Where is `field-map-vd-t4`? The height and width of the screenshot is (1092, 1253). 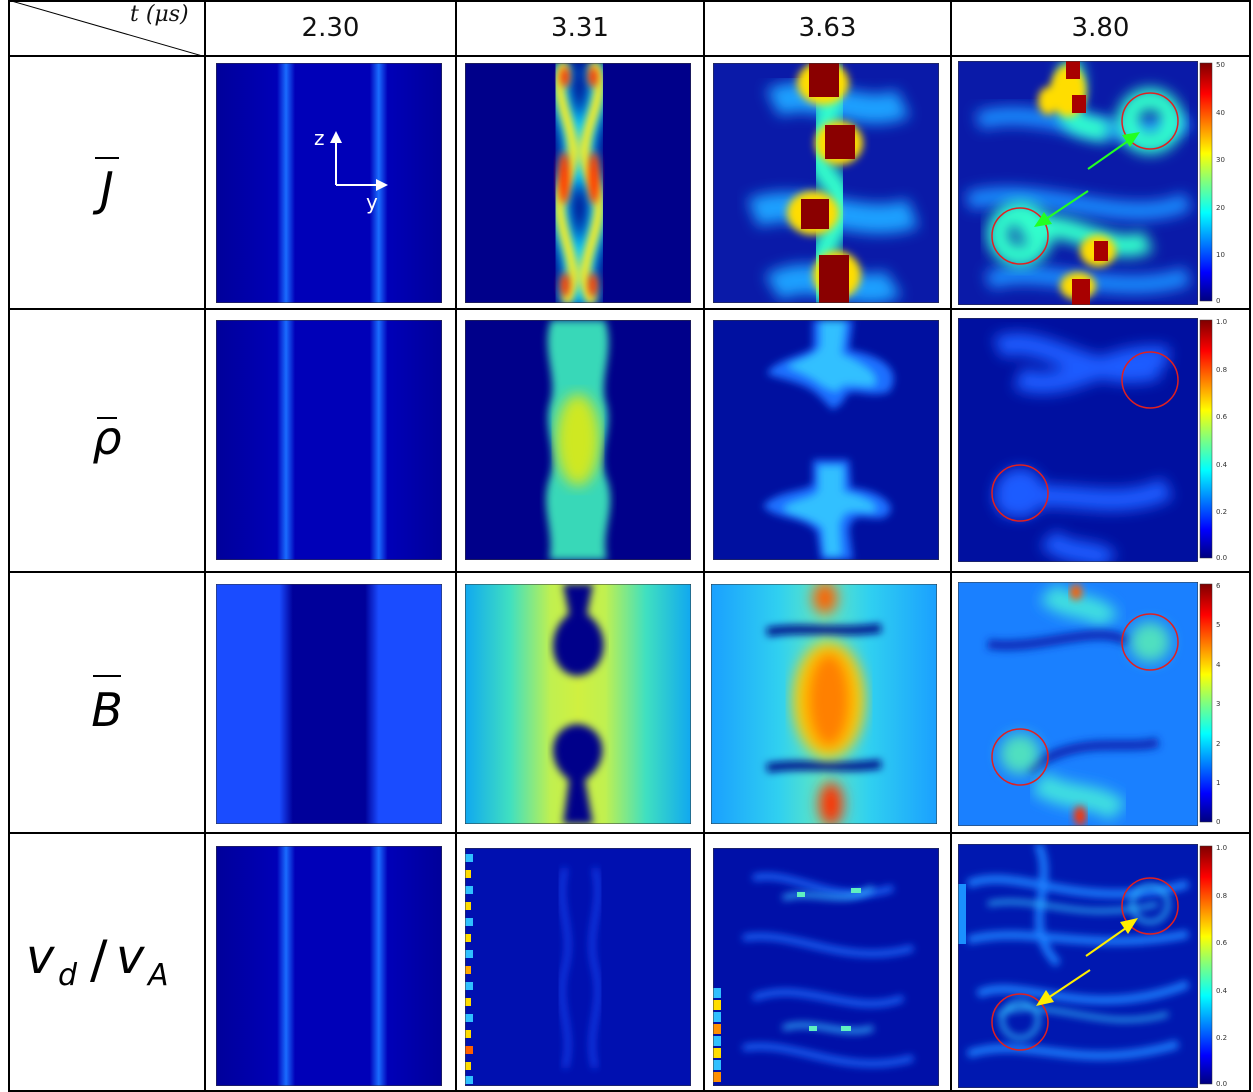
field-map-vd-t4 is located at coordinates (1078, 966).